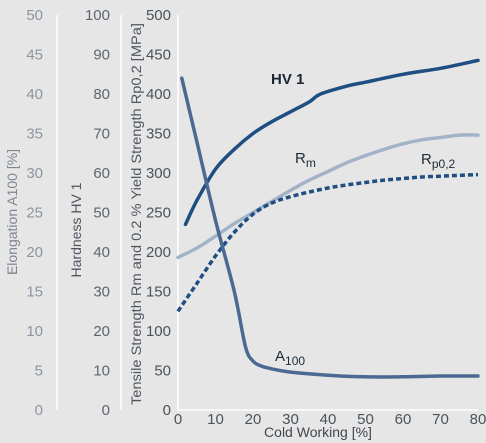 The image size is (486, 443). What do you see at coordinates (34, 292) in the screenshot?
I see `tick-elongation-15: 15` at bounding box center [34, 292].